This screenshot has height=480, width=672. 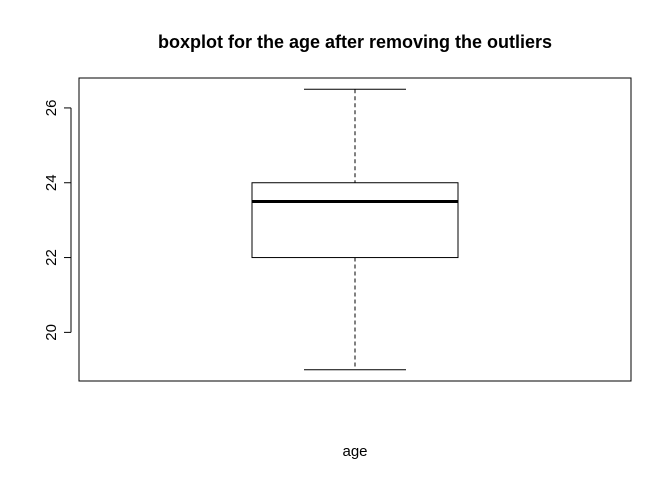 I want to click on y-tick-label: 20, so click(x=51, y=332).